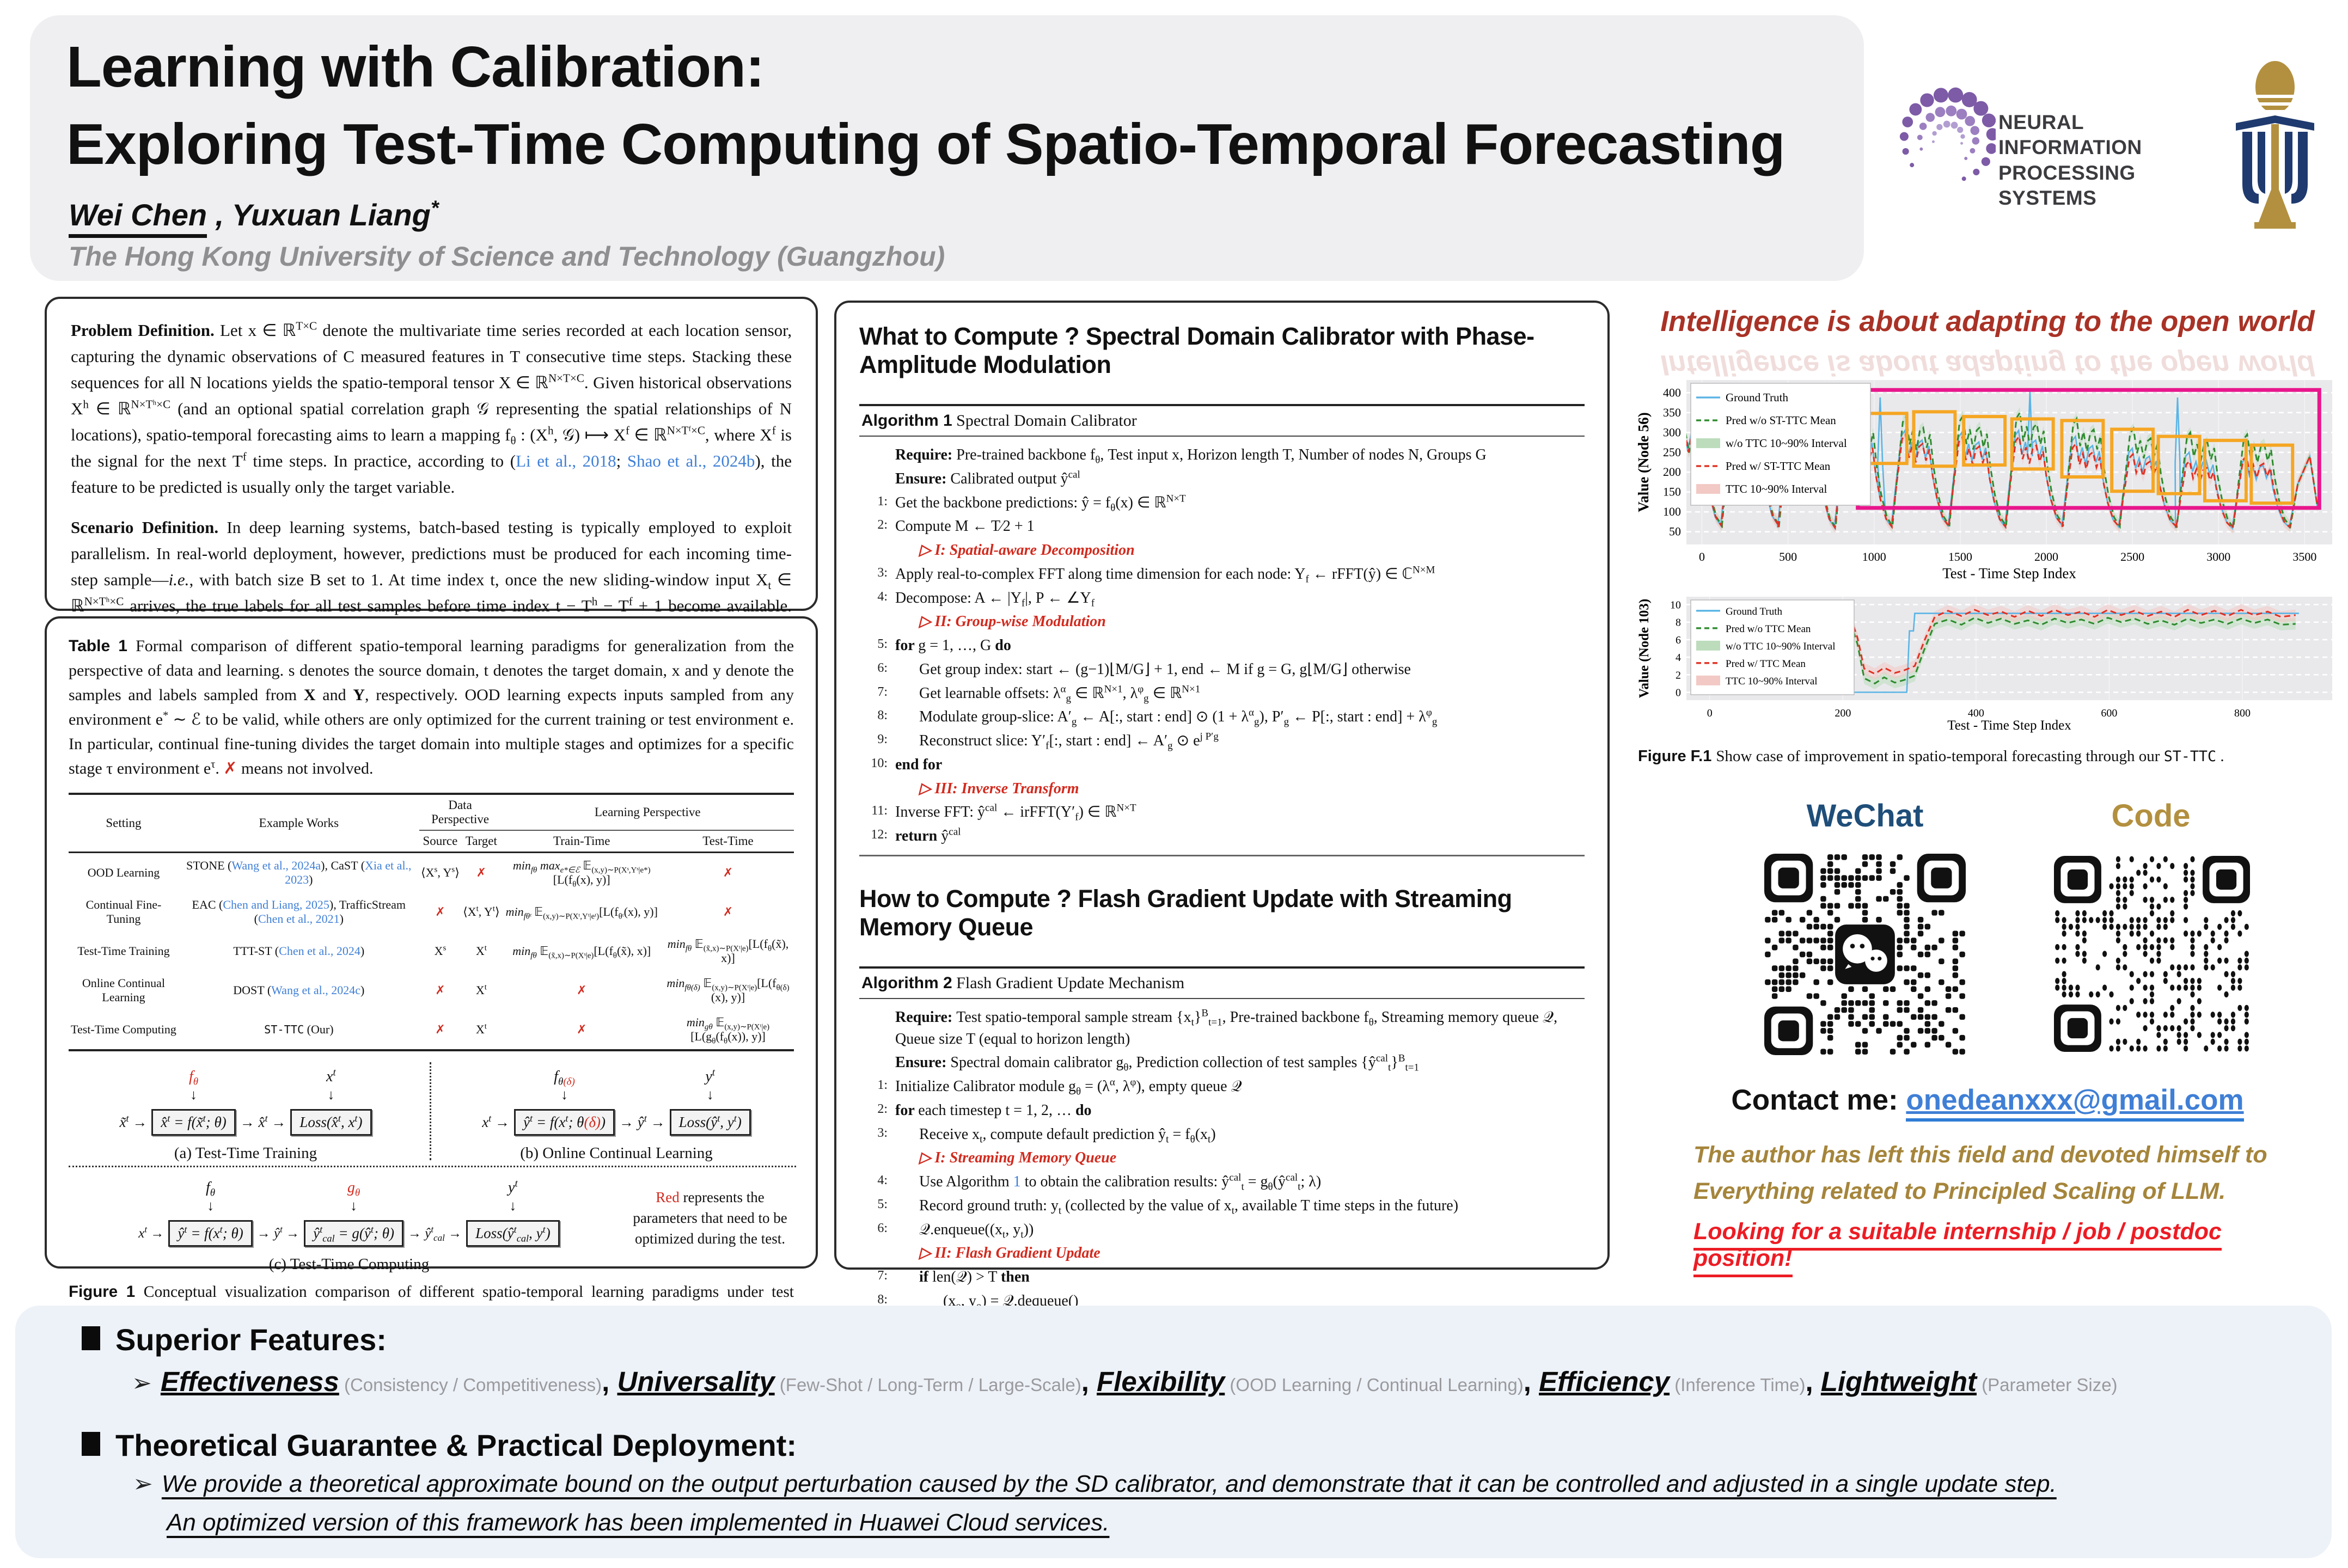 The image size is (2348, 1568). What do you see at coordinates (431, 1111) in the screenshot?
I see `figure1-vertical-divider` at bounding box center [431, 1111].